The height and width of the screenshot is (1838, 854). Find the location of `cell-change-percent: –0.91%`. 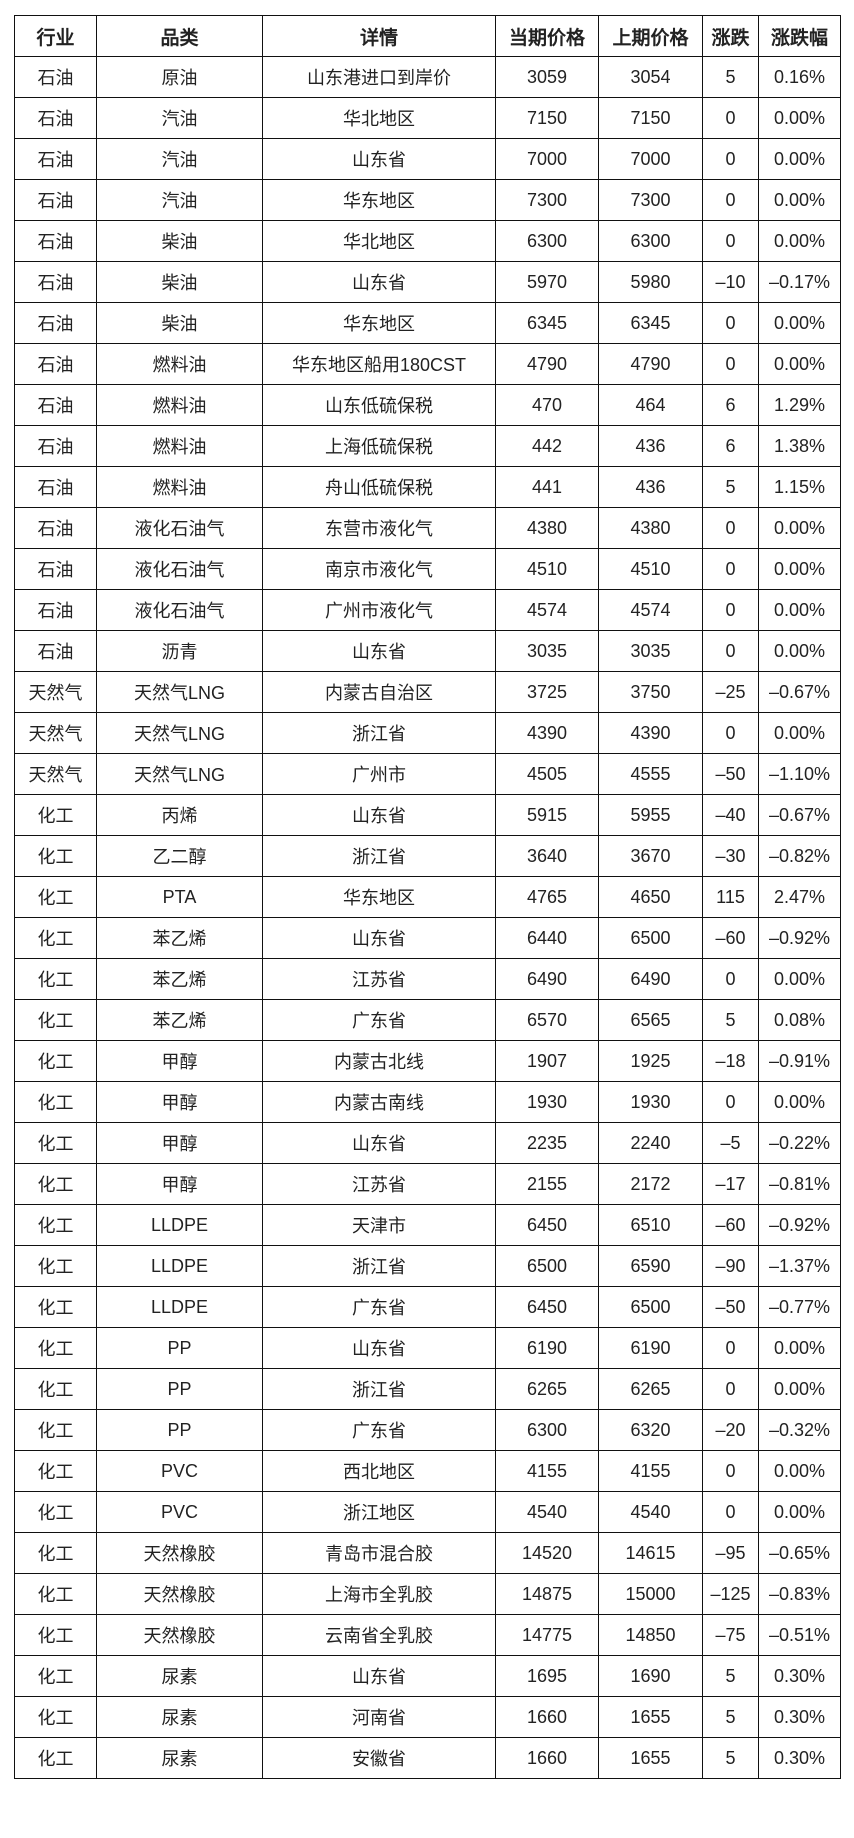

cell-change-percent: –0.91% is located at coordinates (799, 1061).